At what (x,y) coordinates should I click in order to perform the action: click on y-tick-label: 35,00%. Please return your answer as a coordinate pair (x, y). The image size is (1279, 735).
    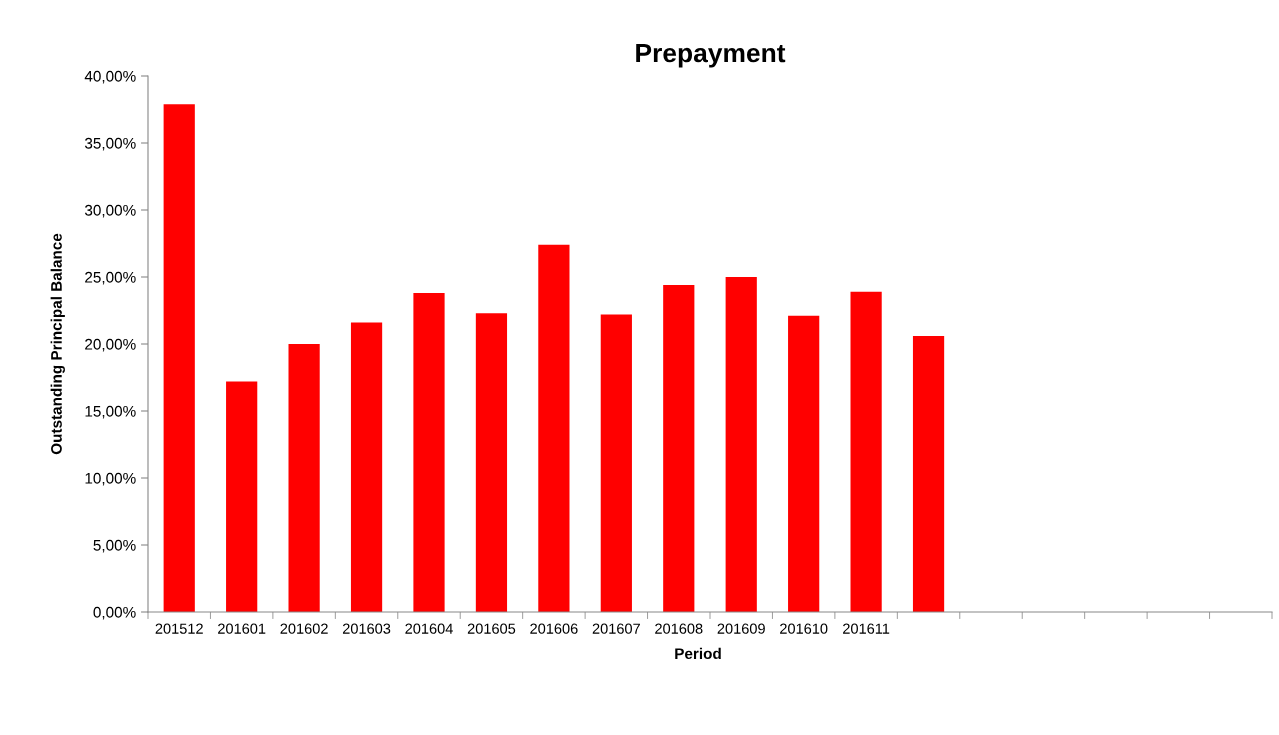
    Looking at the image, I should click on (110, 144).